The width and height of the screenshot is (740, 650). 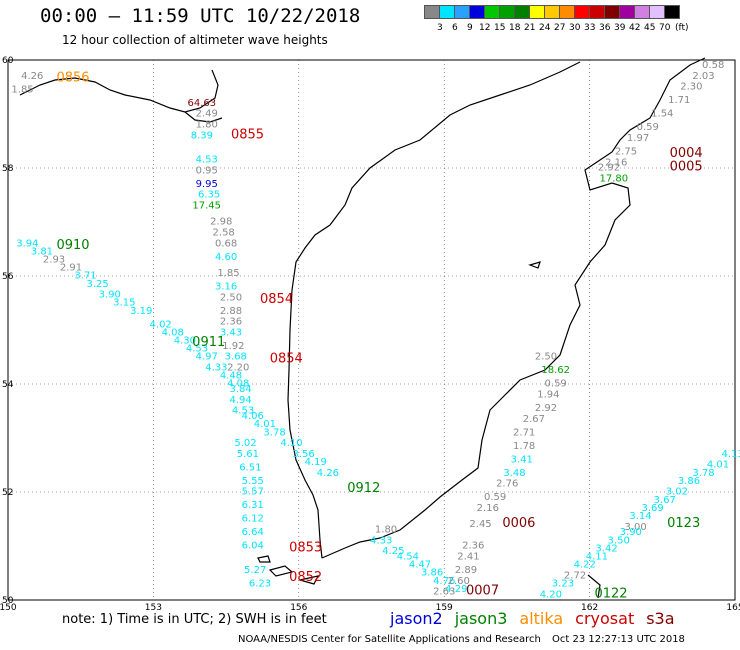 What do you see at coordinates (238, 368) in the screenshot?
I see `wave-height-value: 2.20` at bounding box center [238, 368].